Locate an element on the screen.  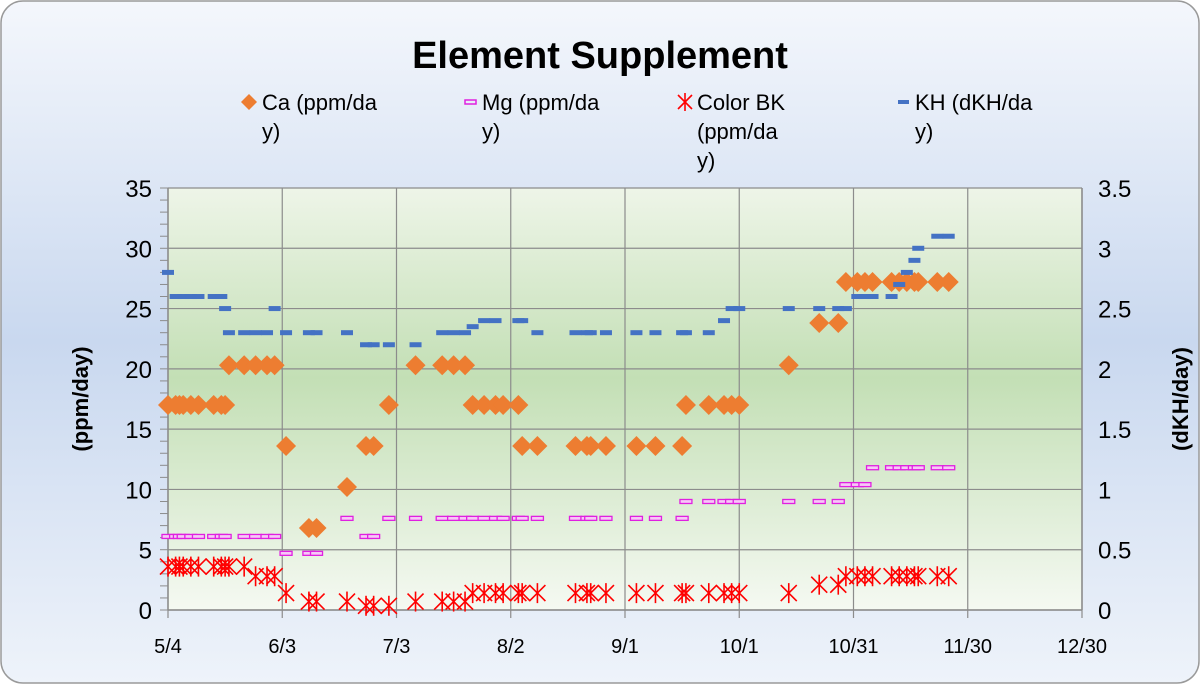
y2-tick-label: 0.5 is located at coordinates (1114, 551).